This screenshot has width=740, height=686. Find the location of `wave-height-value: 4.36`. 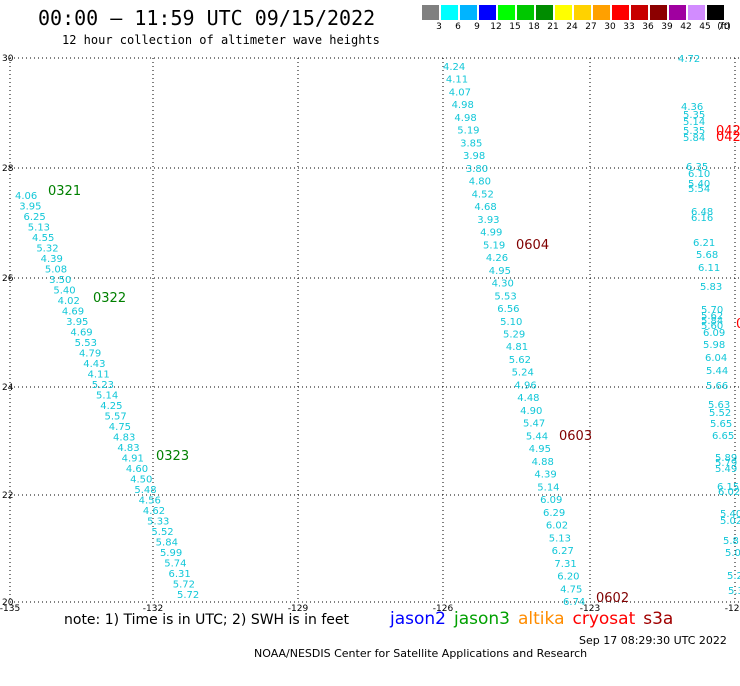

wave-height-value: 4.36 is located at coordinates (692, 107).